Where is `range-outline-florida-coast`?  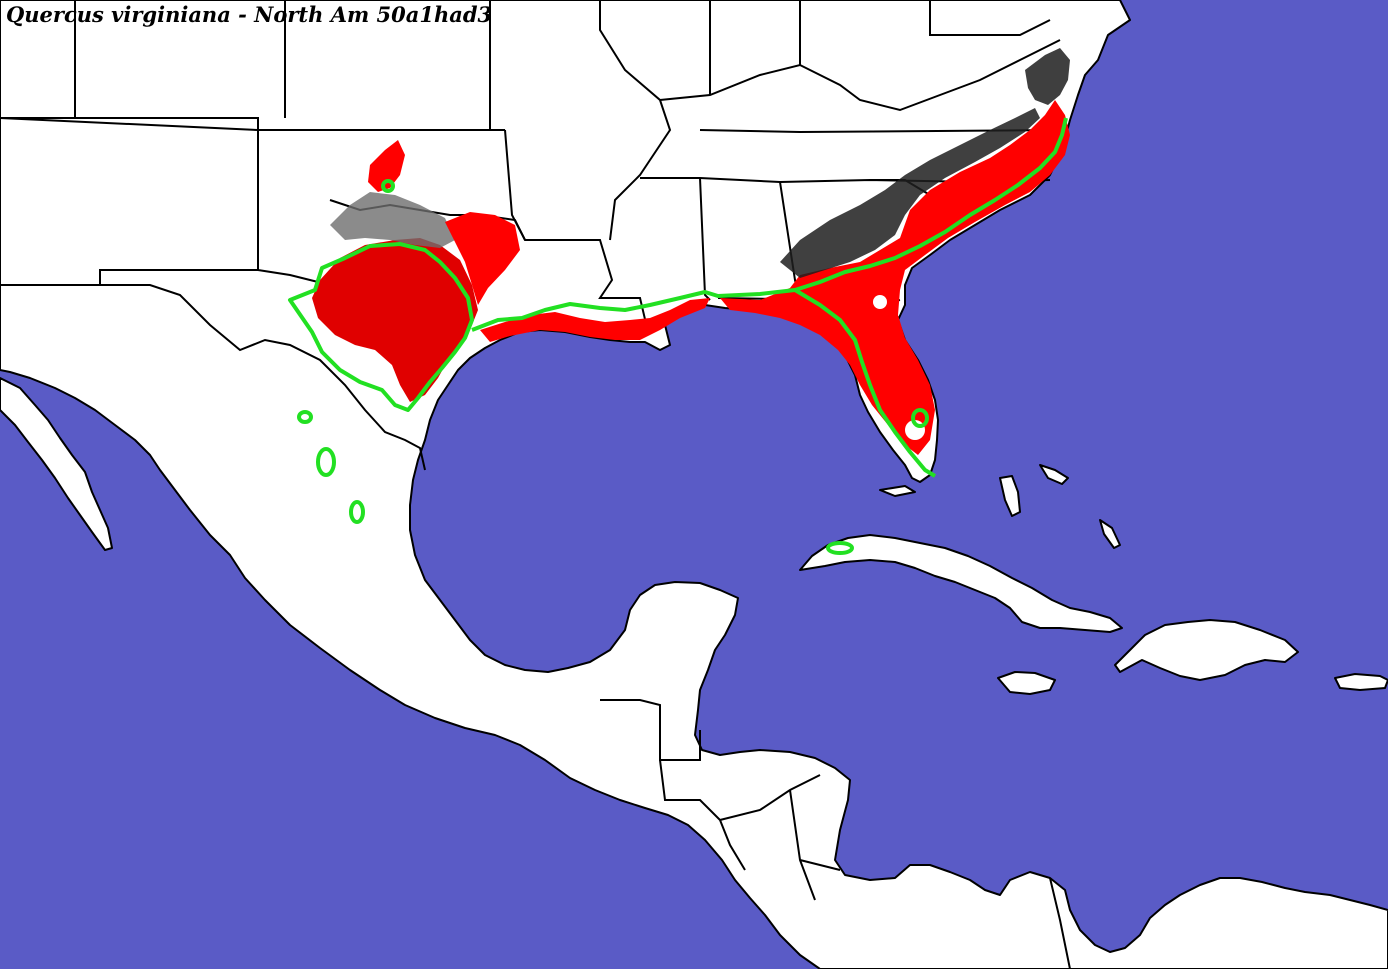
range-outline-florida-coast is located at coordinates (865, 383).